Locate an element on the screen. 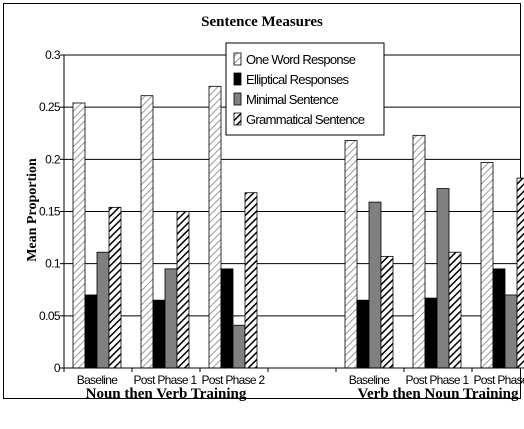 The height and width of the screenshot is (429, 524). chart-title: Sentence Measures is located at coordinates (262, 22).